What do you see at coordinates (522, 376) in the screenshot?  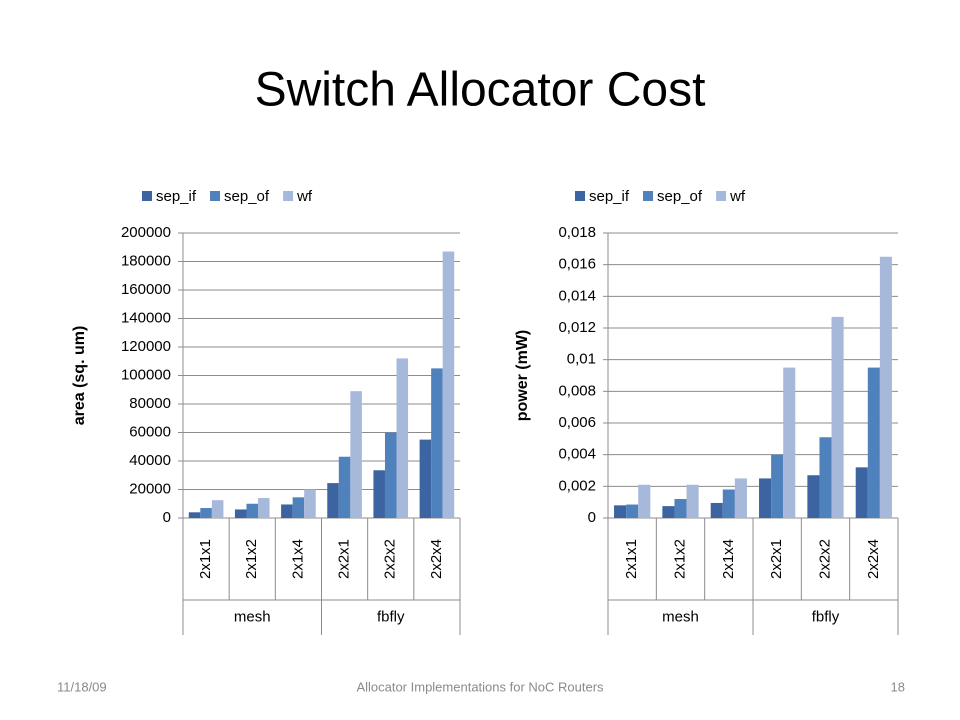 I see `y-axis-title: power (mW)` at bounding box center [522, 376].